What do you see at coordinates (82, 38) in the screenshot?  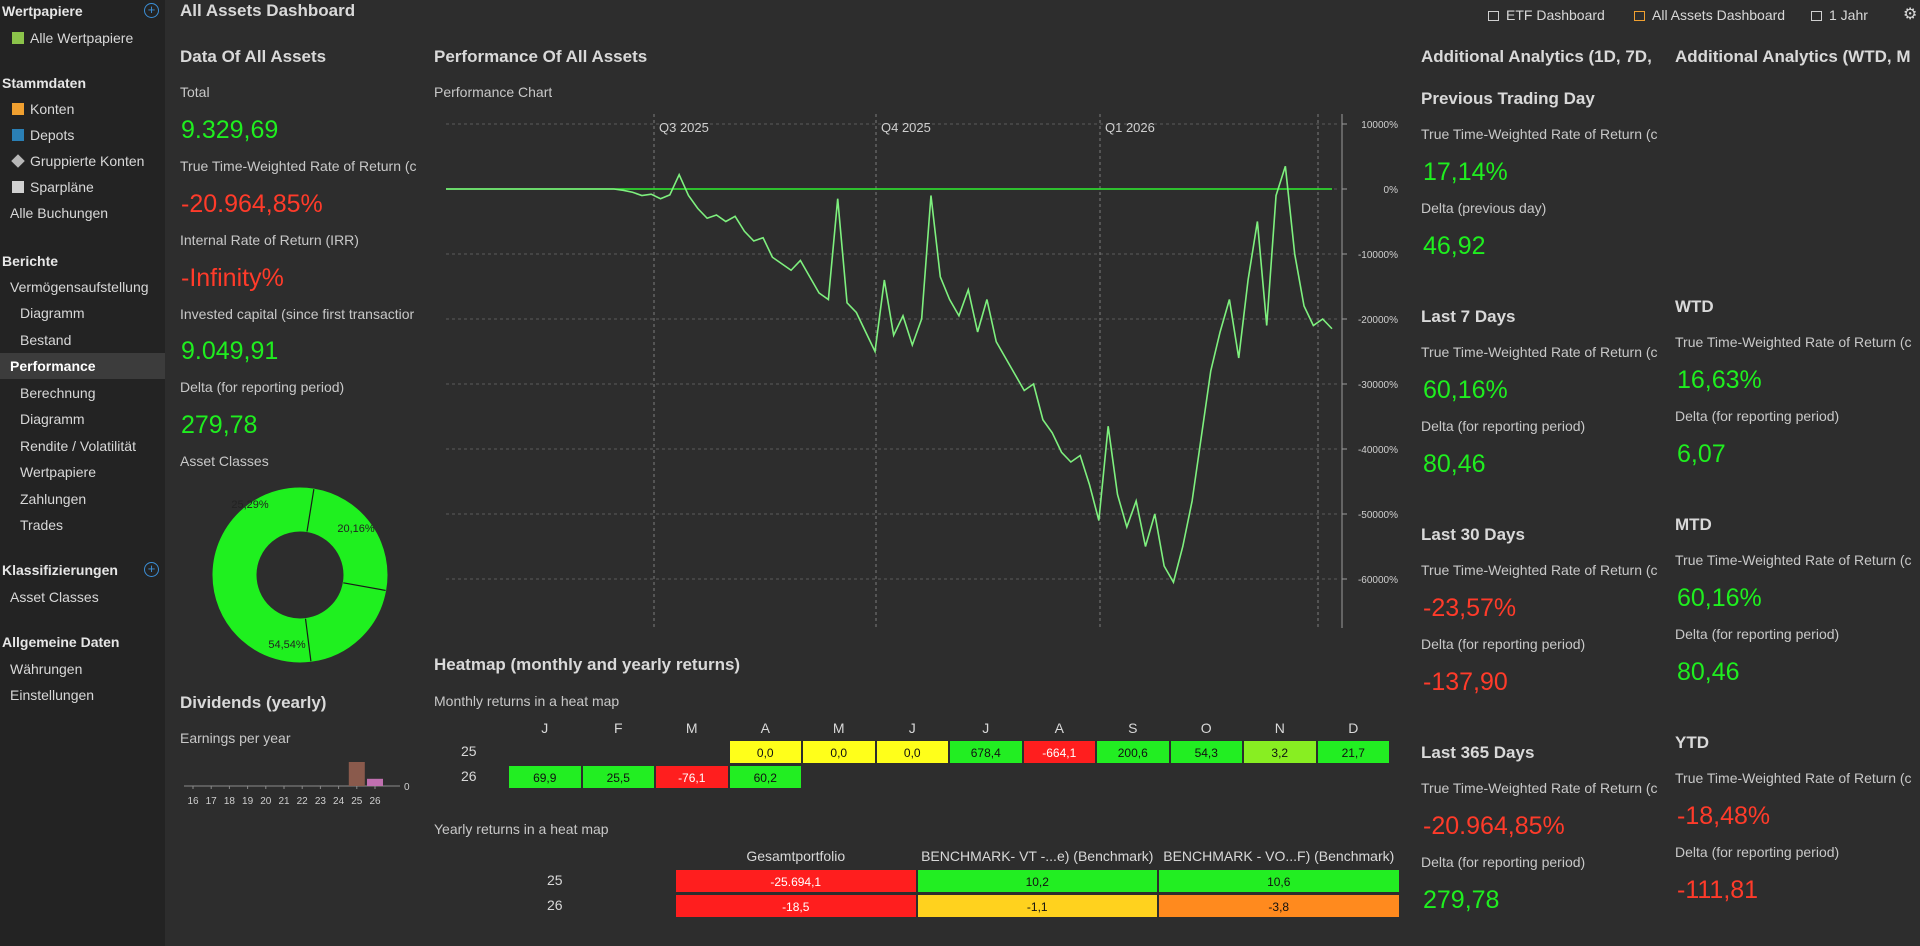 I see `sidebar-item-alle-wertpapiere: Alle Wertpapiere` at bounding box center [82, 38].